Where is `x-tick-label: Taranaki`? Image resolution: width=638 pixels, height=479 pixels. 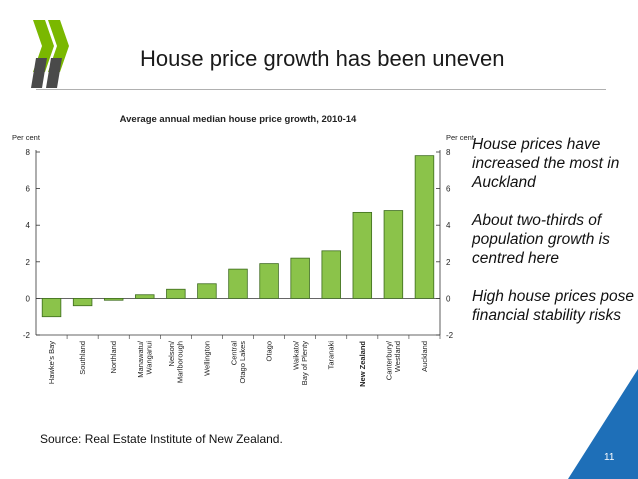 x-tick-label: Taranaki is located at coordinates (331, 355).